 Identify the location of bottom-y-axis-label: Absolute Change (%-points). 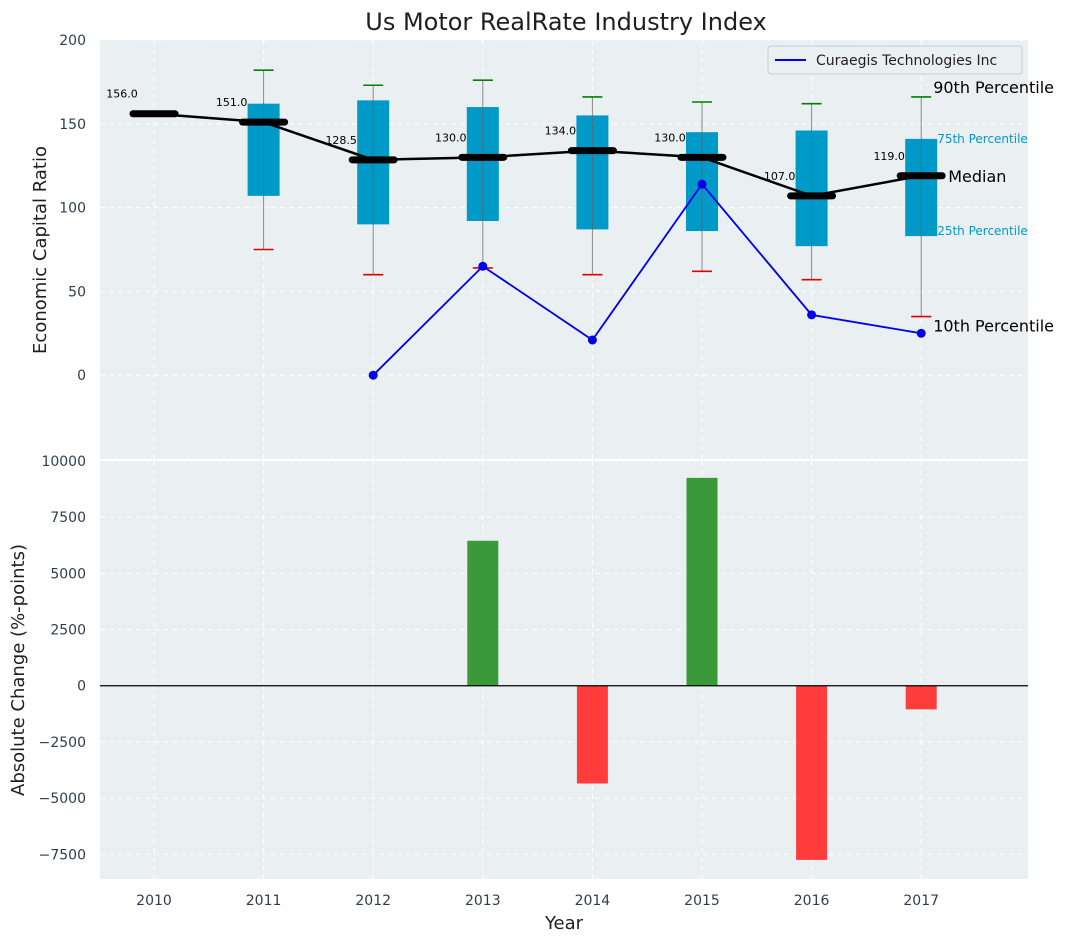
(18, 670).